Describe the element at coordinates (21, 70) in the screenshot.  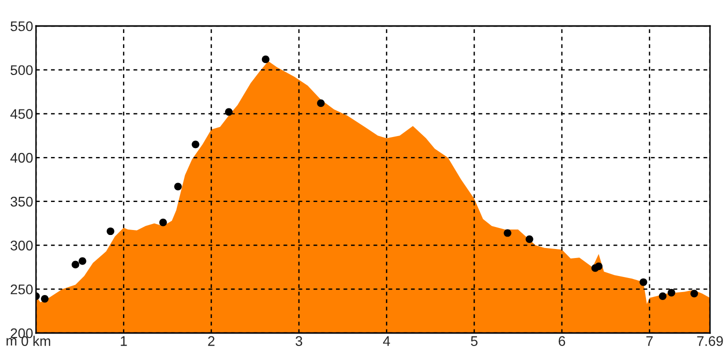
I see `y-tick-label: 500` at that location.